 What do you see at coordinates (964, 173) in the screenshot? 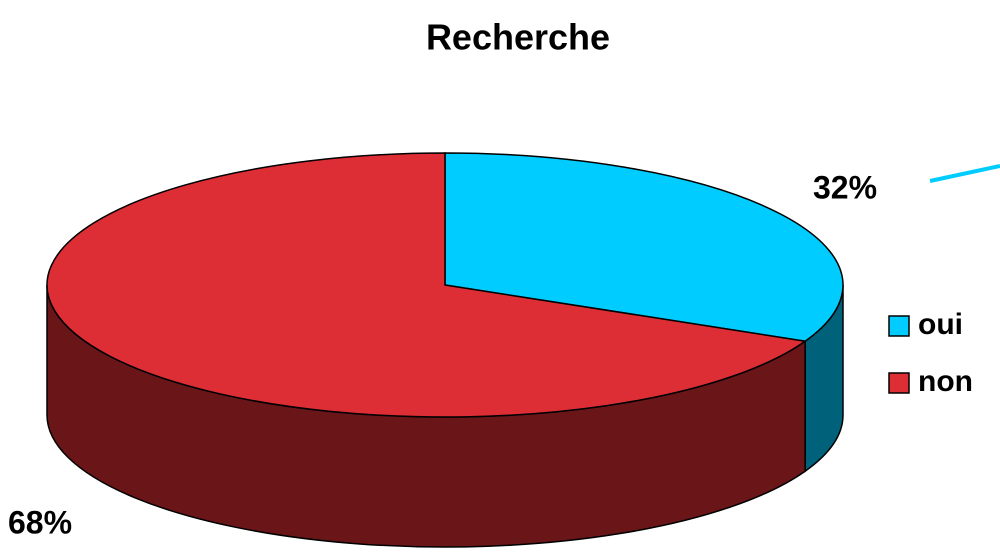
I see `leader-line` at bounding box center [964, 173].